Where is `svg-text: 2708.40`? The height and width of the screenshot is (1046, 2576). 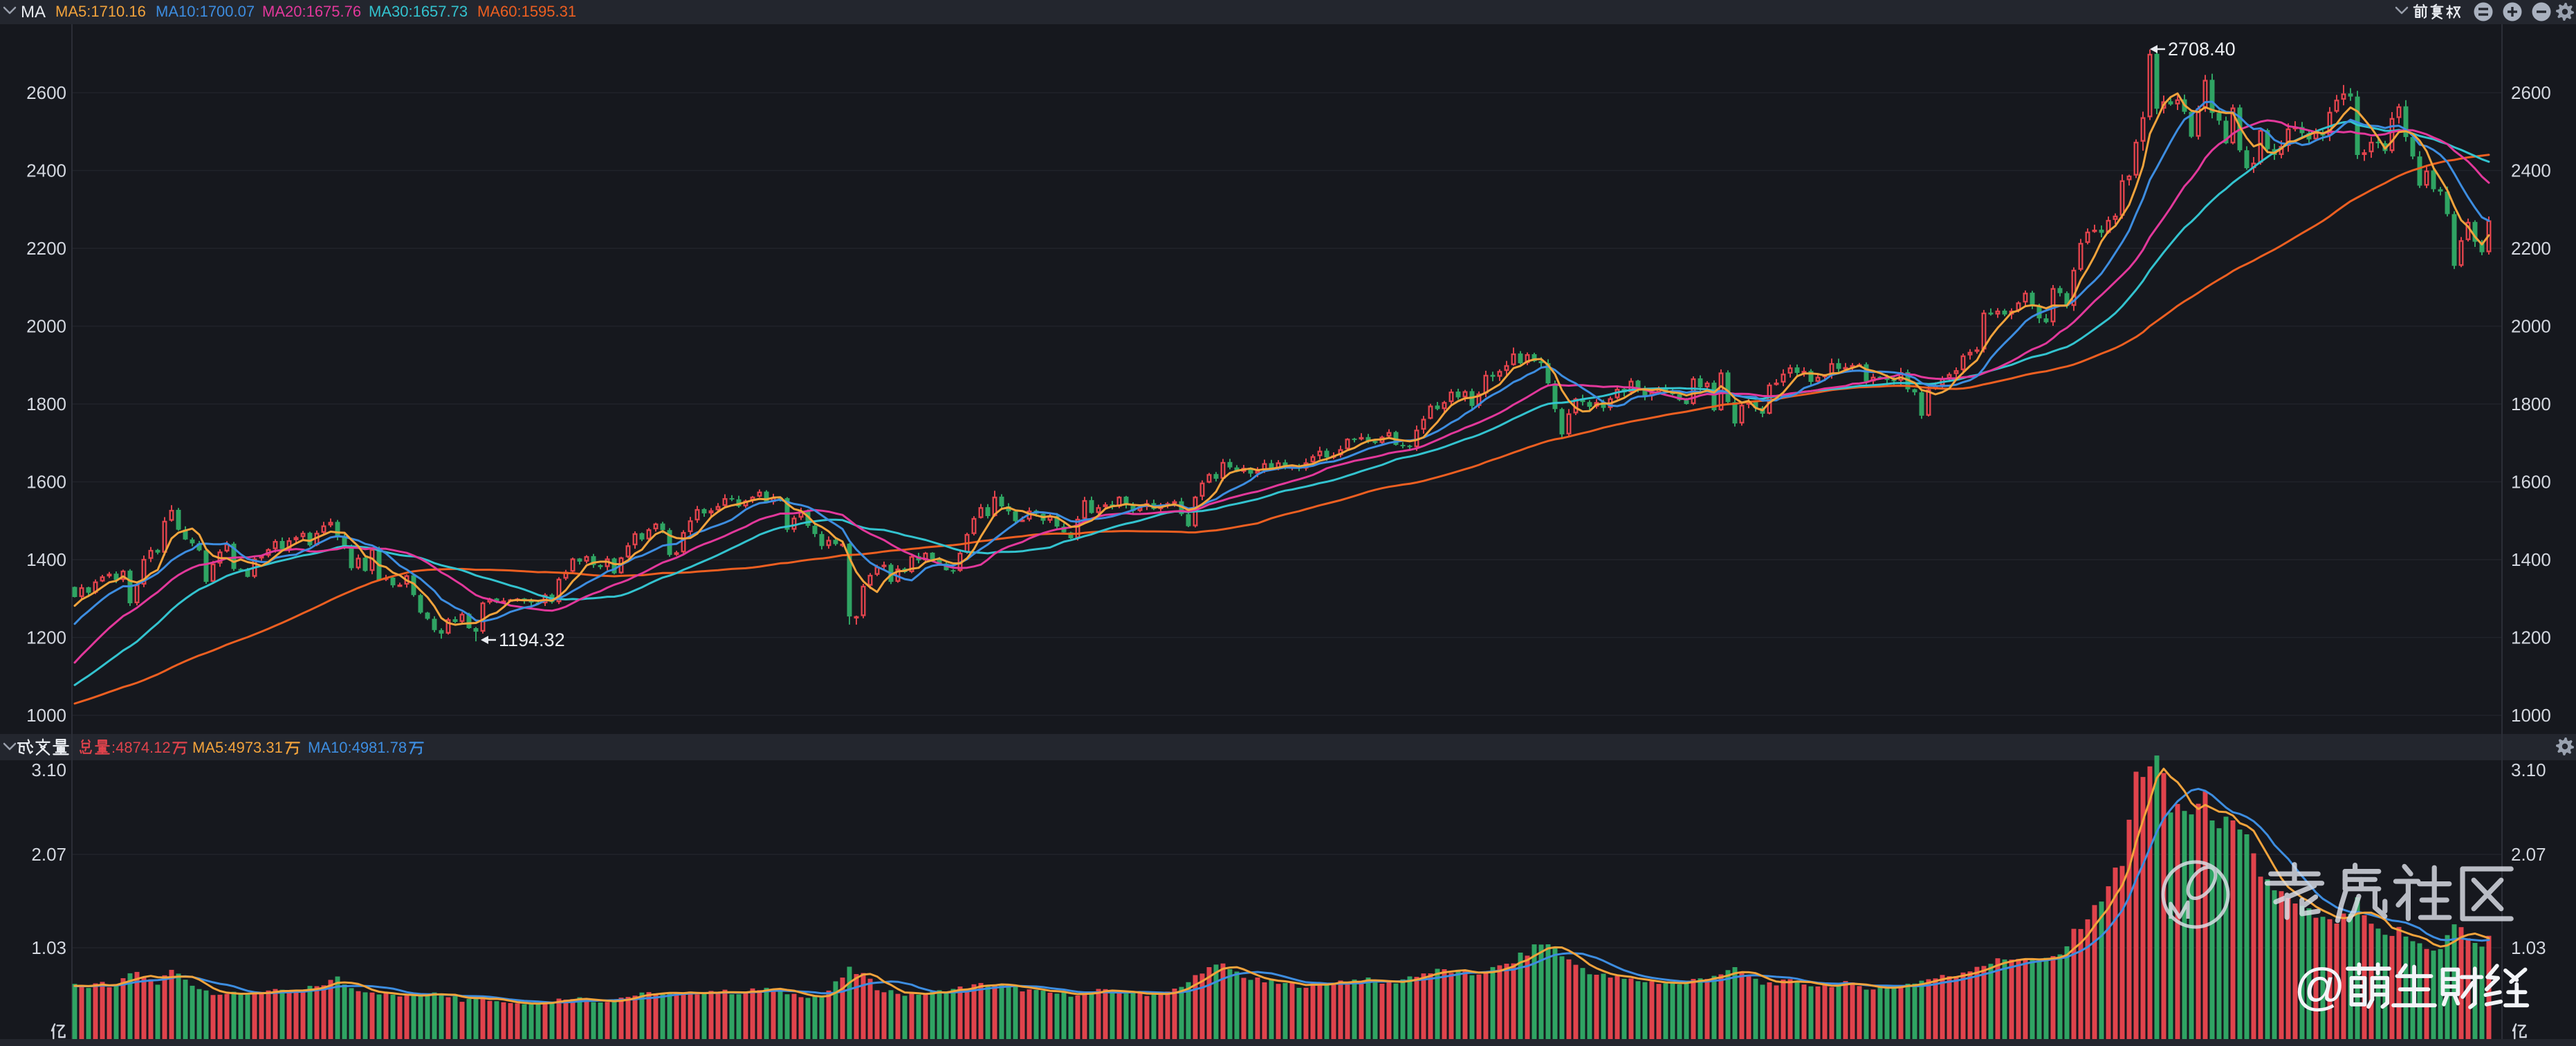
svg-text: 2708.40 is located at coordinates (2202, 49).